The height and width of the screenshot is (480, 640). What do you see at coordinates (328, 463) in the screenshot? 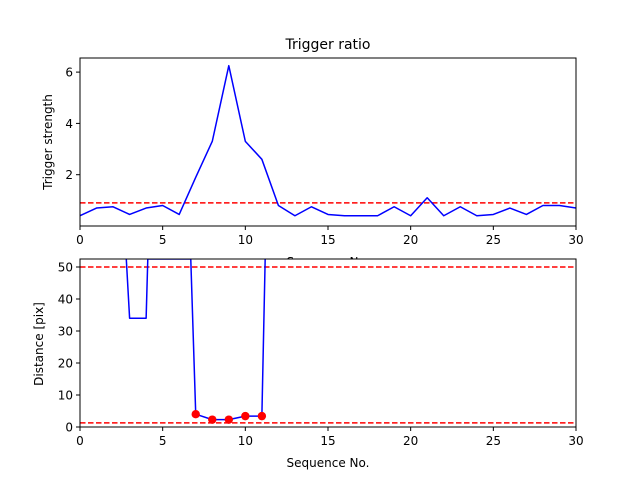
I see `x-axis-label: Sequence No.` at bounding box center [328, 463].